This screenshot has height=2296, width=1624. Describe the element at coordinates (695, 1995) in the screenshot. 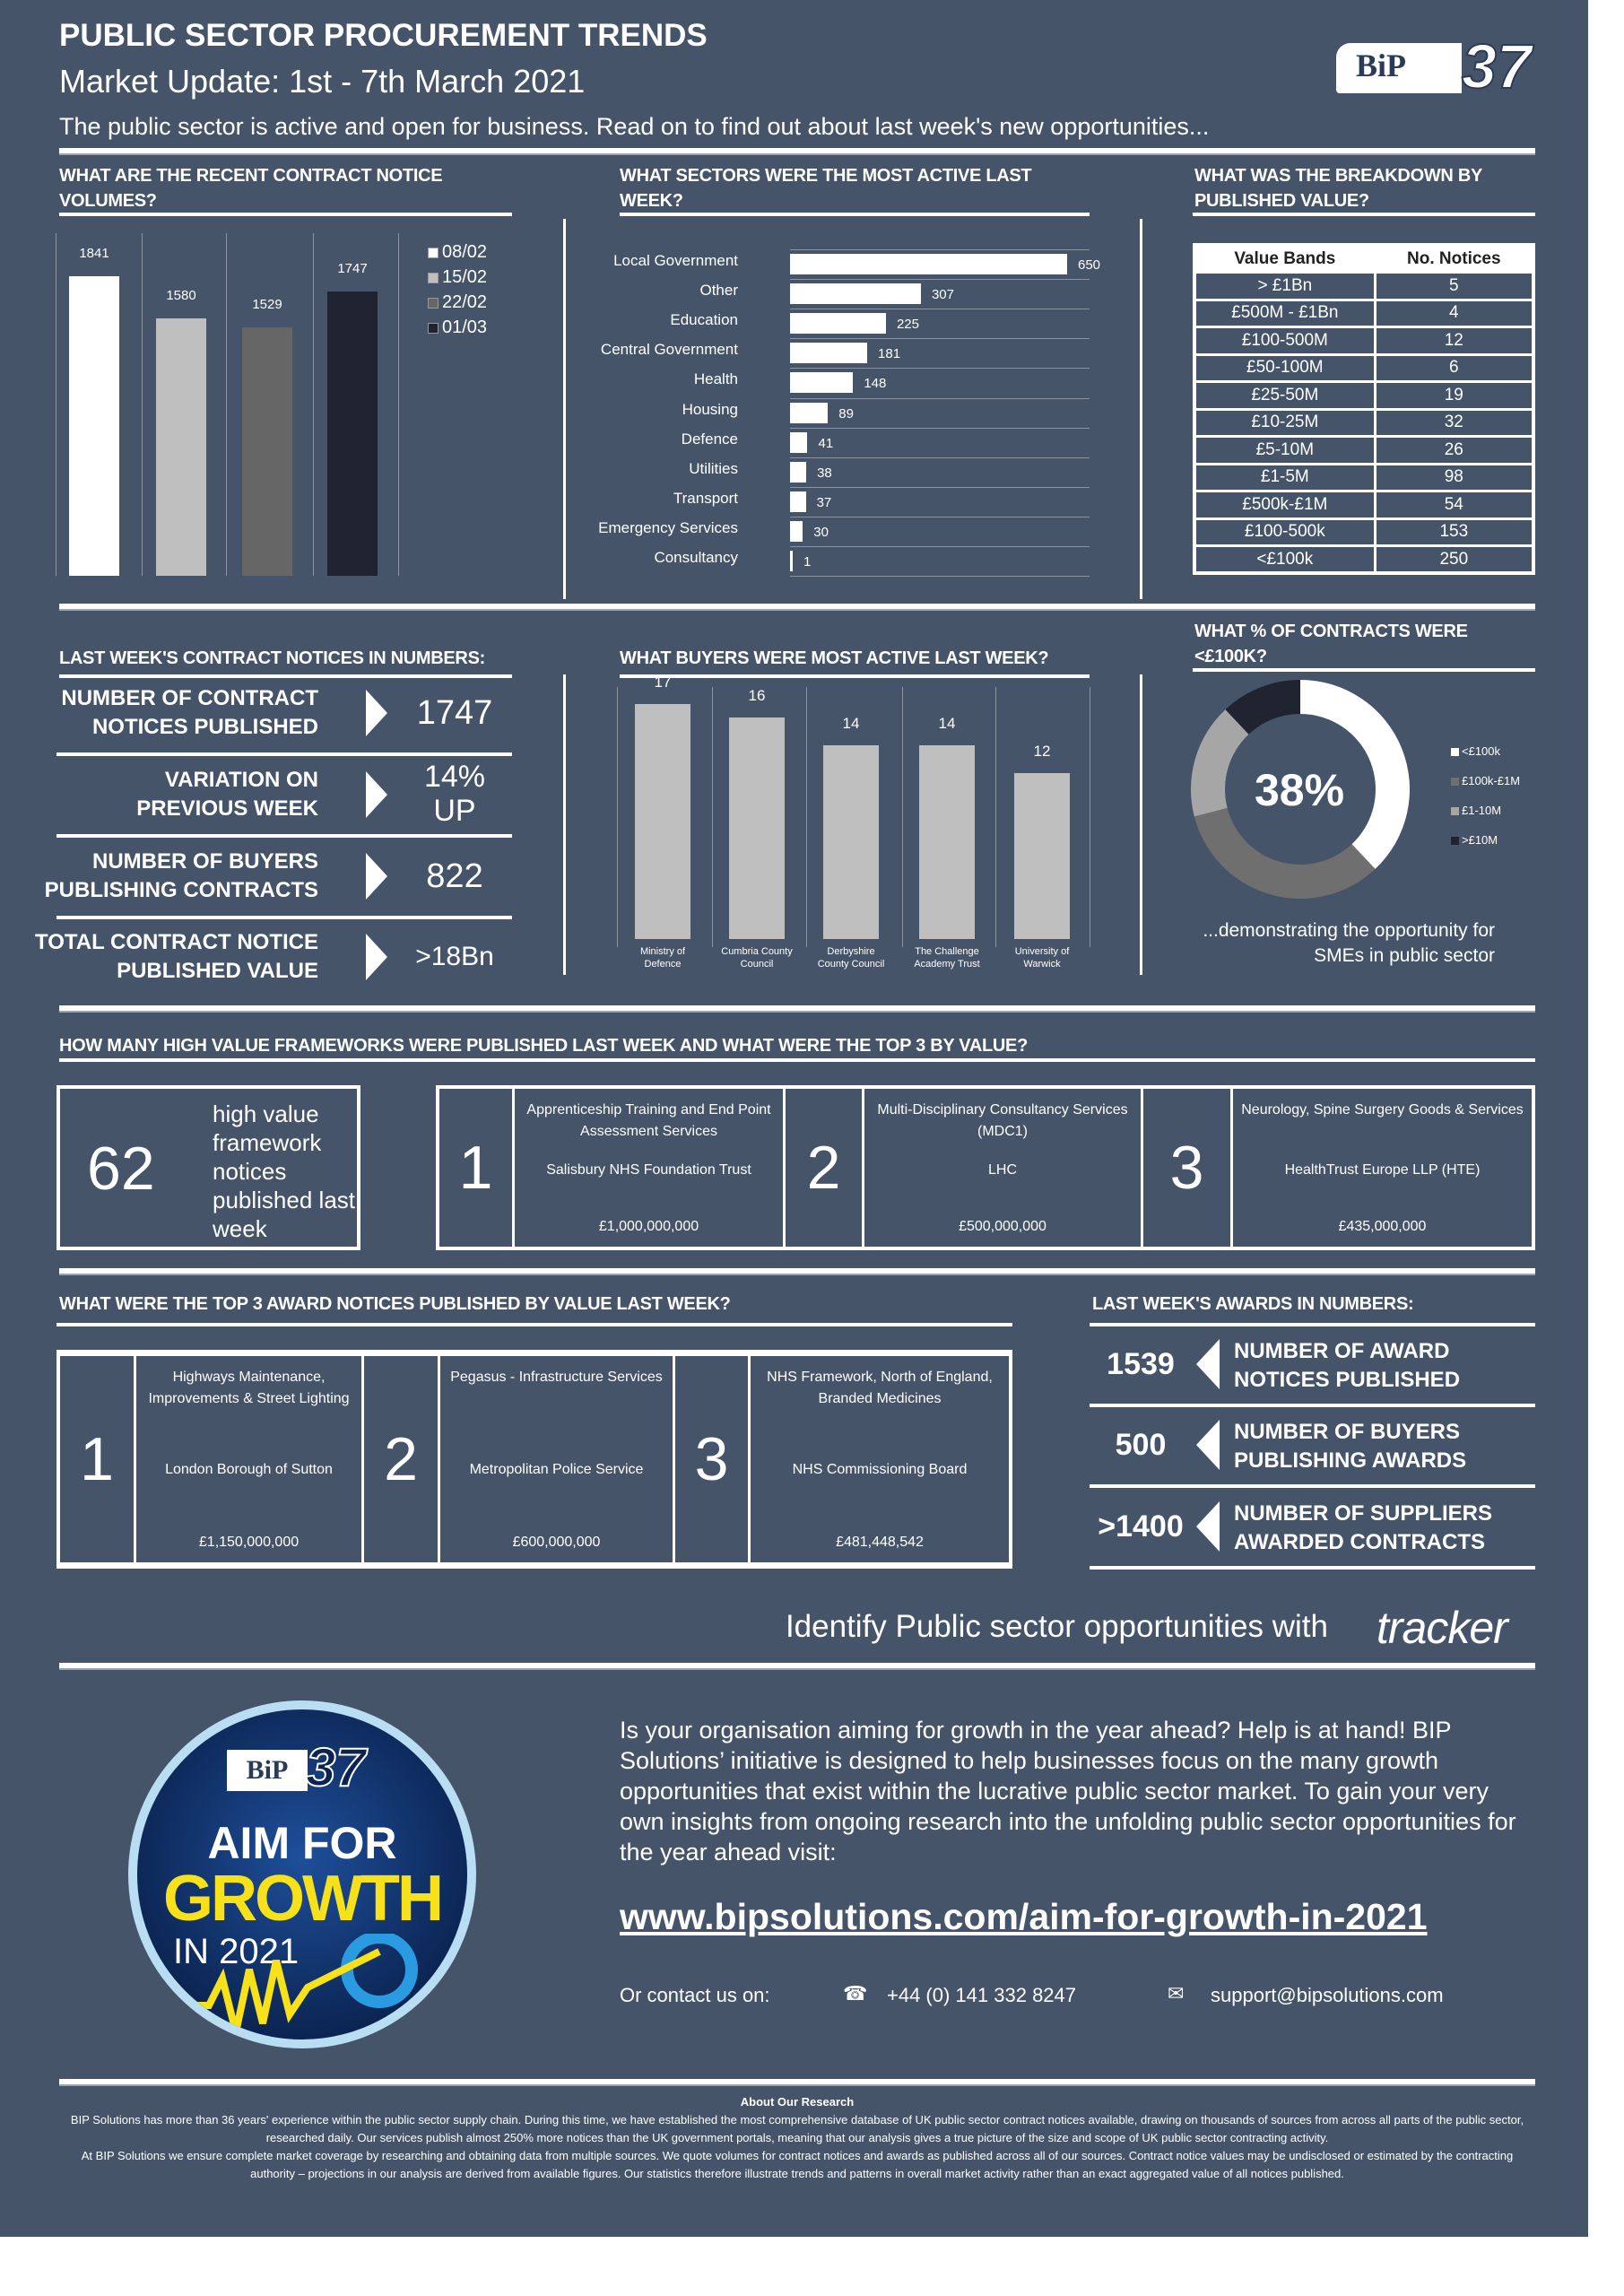

I see `contact-label: Or contact us on:` at that location.